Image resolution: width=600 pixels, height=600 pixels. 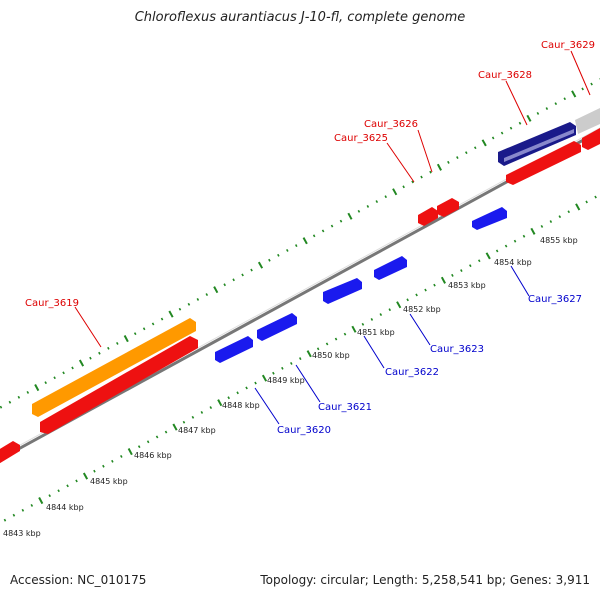 What do you see at coordinates (457, 349) in the screenshot?
I see `label-caur-3623: Caur_3623` at bounding box center [457, 349].